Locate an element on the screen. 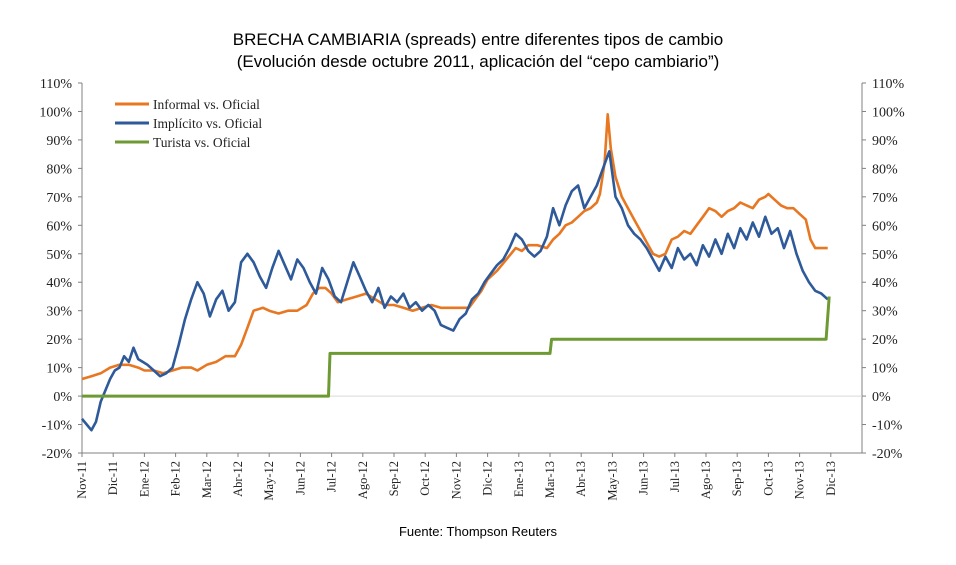  x-tick-label: Jul-12 is located at coordinates (332, 476).